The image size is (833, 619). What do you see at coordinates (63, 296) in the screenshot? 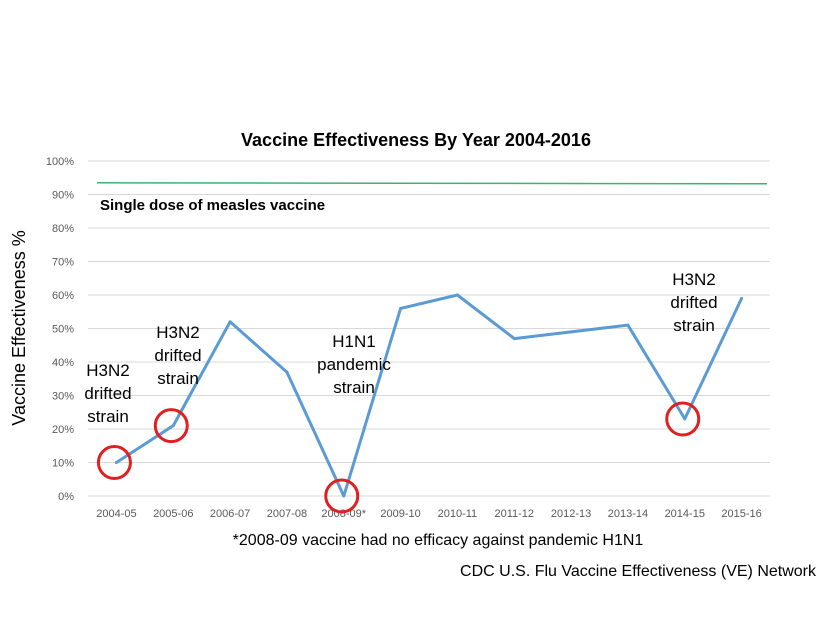
I see `y-tick-label: 60%` at bounding box center [63, 296].